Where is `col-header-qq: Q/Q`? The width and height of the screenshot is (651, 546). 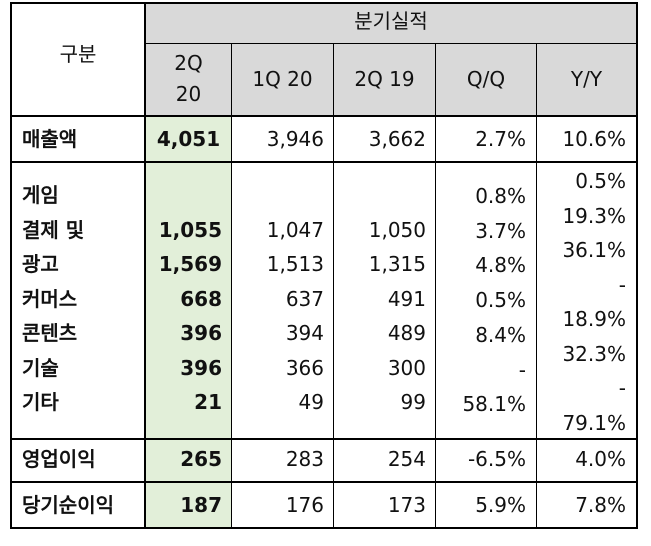 col-header-qq: Q/Q is located at coordinates (486, 79).